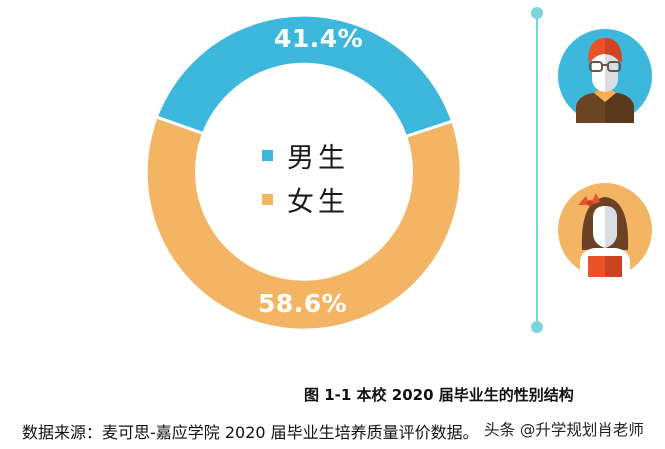 Image resolution: width=665 pixels, height=449 pixels. What do you see at coordinates (318, 202) in the screenshot?
I see `legend-label-female: 女生` at bounding box center [318, 202].